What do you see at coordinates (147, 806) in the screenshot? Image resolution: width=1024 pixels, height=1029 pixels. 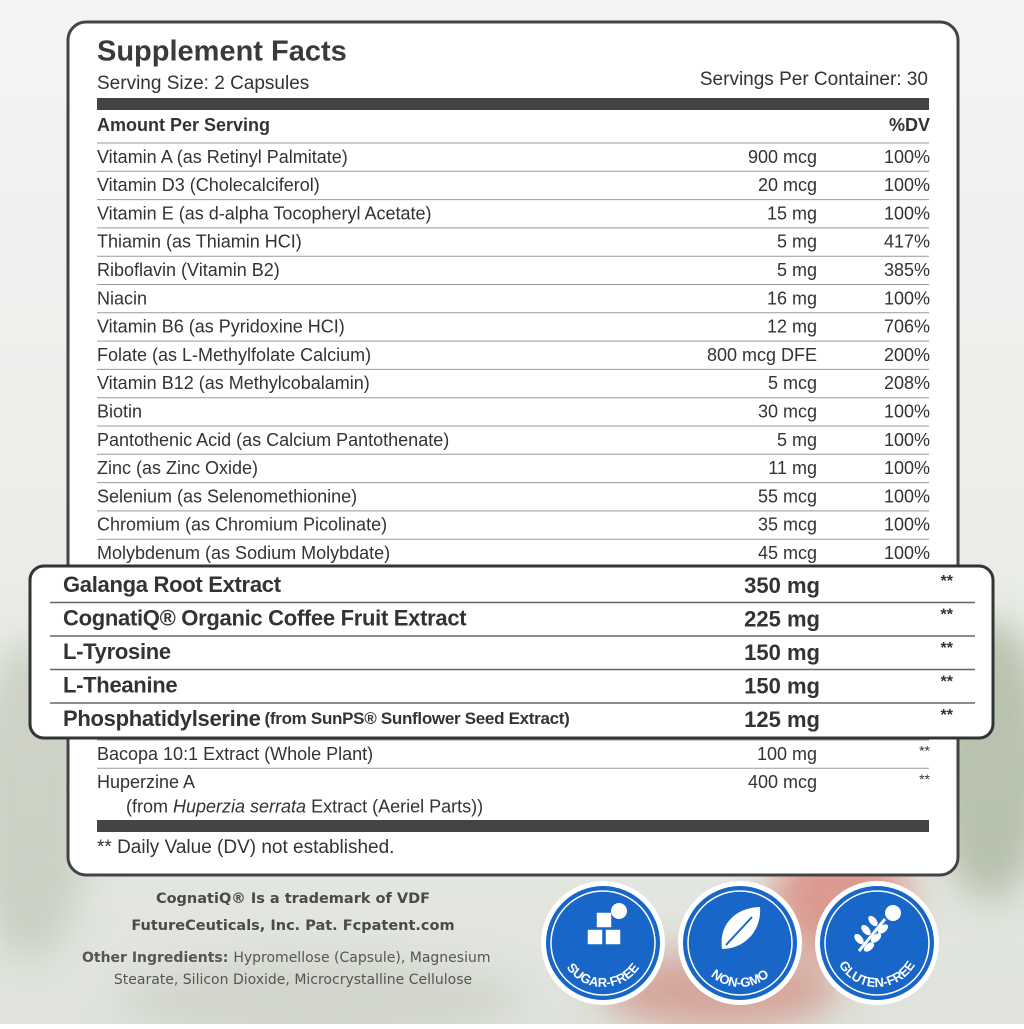 I see `source-part: (from` at bounding box center [147, 806].